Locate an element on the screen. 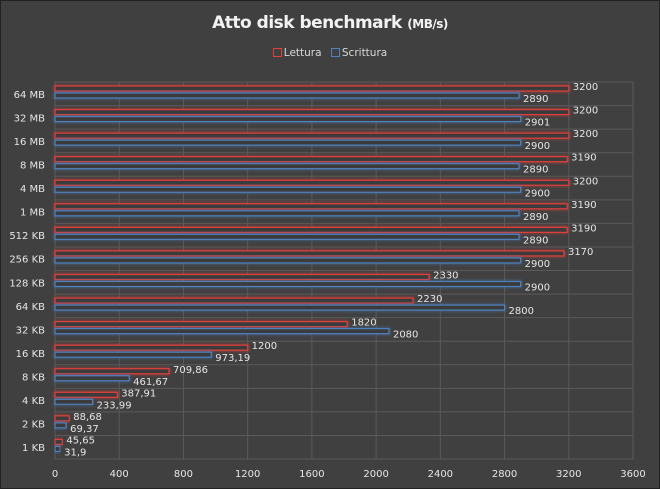  y-tick-label: 4 MB is located at coordinates (32, 189).